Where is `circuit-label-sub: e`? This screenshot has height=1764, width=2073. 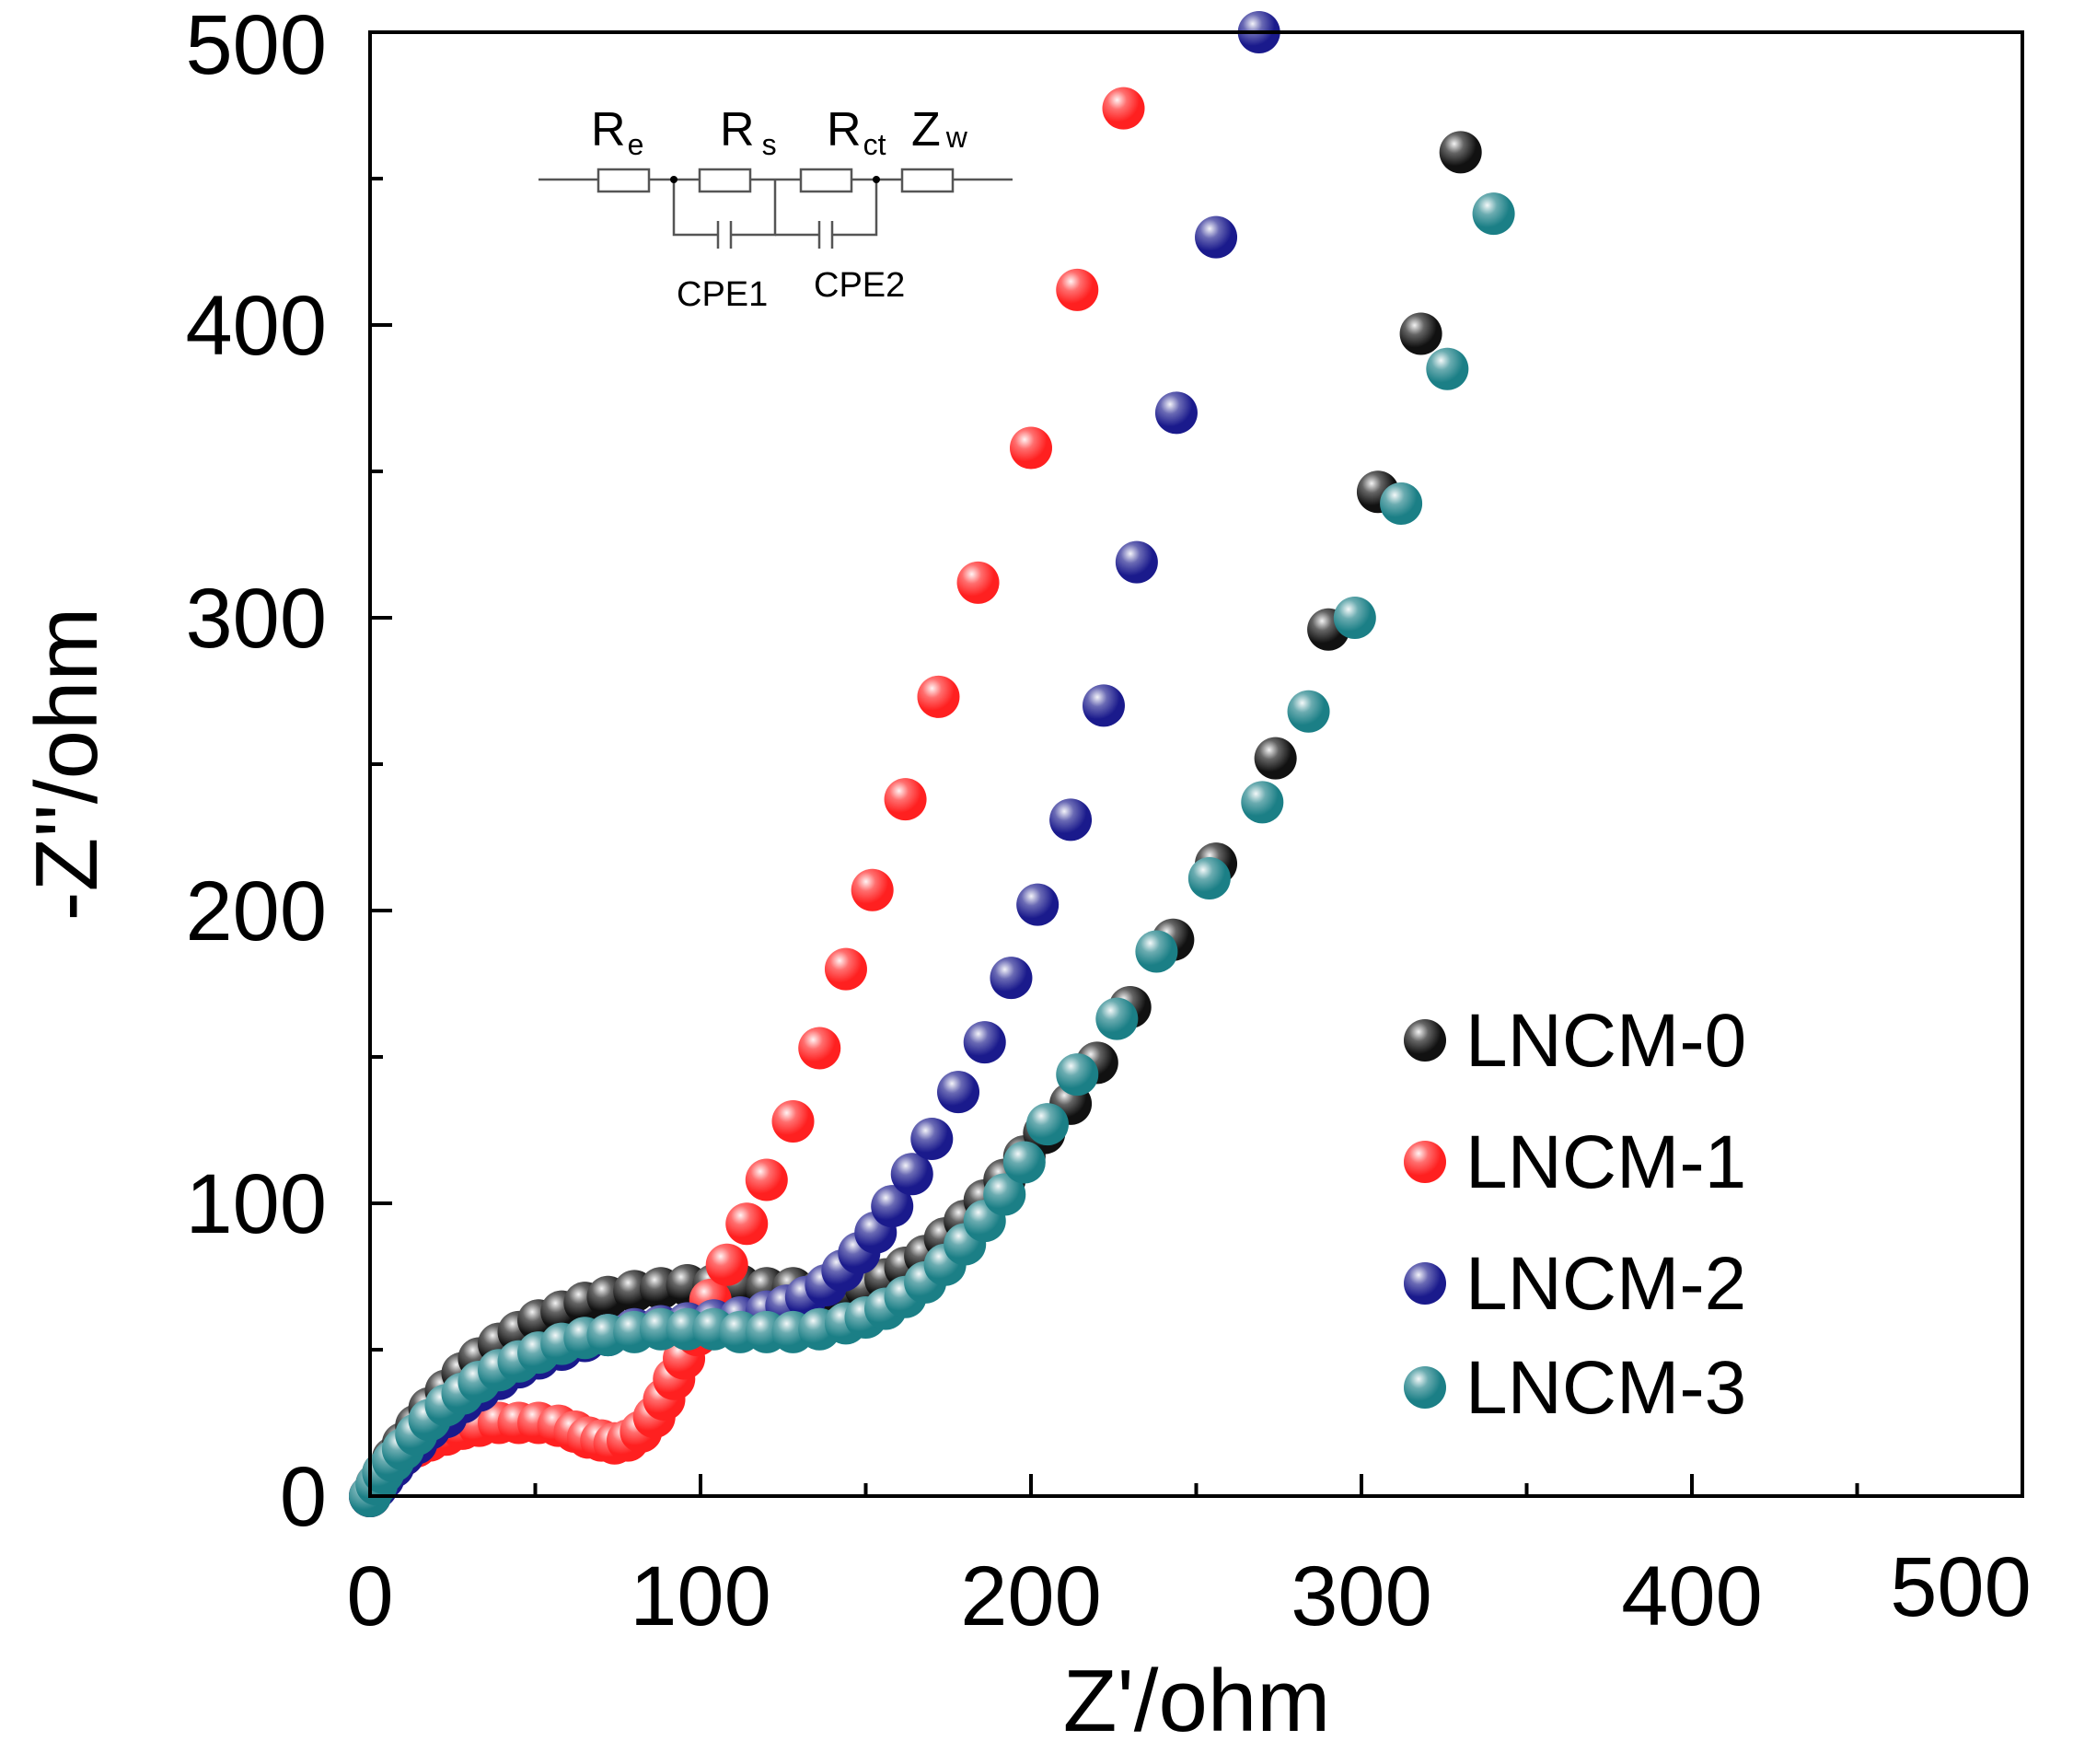 circuit-label-sub: e is located at coordinates (636, 144).